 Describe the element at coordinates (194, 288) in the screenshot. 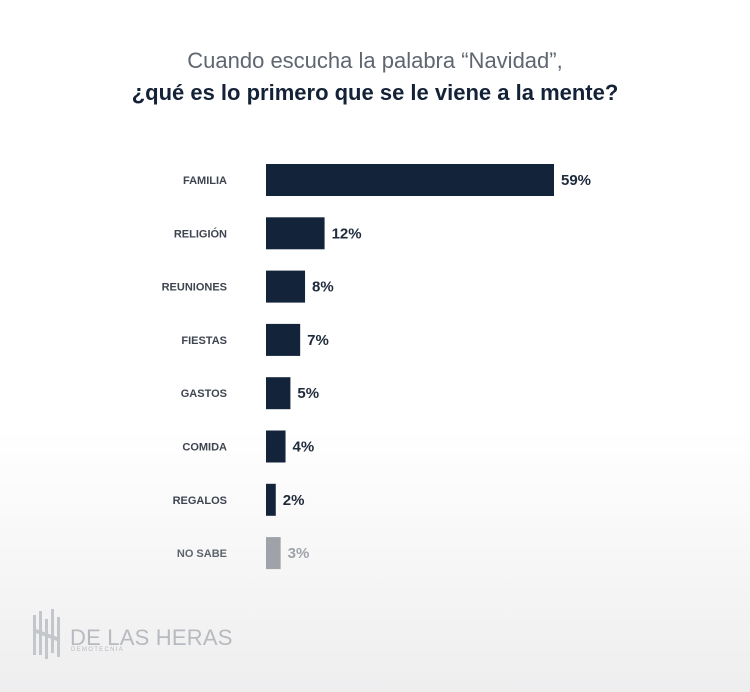

I see `category-label: REUNIONES` at that location.